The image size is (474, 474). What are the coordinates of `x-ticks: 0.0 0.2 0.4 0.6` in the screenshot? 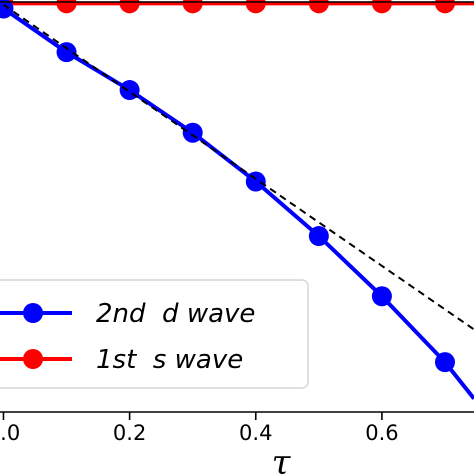 It's located at (199, 428).